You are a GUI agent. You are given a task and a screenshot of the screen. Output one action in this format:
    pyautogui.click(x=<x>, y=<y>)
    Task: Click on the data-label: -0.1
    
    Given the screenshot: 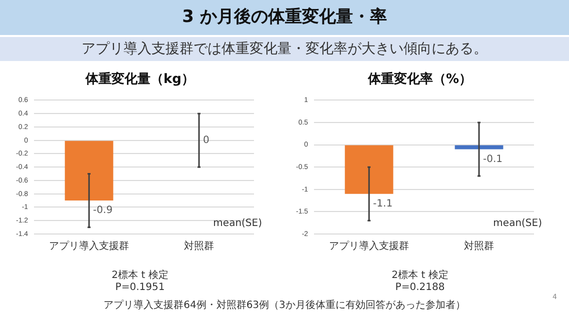 What is the action you would take?
    pyautogui.click(x=493, y=159)
    